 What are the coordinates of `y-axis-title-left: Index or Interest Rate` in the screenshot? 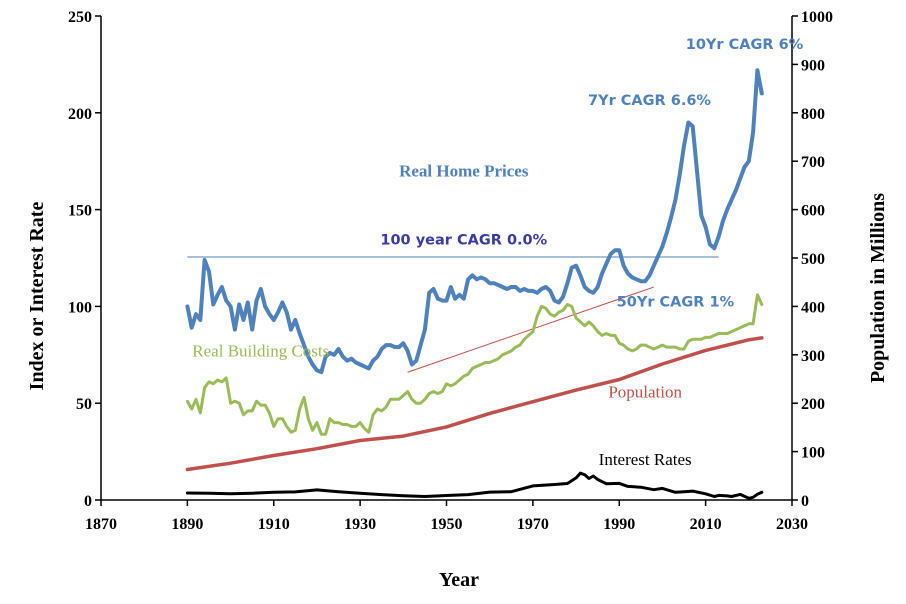 It's located at (37, 296).